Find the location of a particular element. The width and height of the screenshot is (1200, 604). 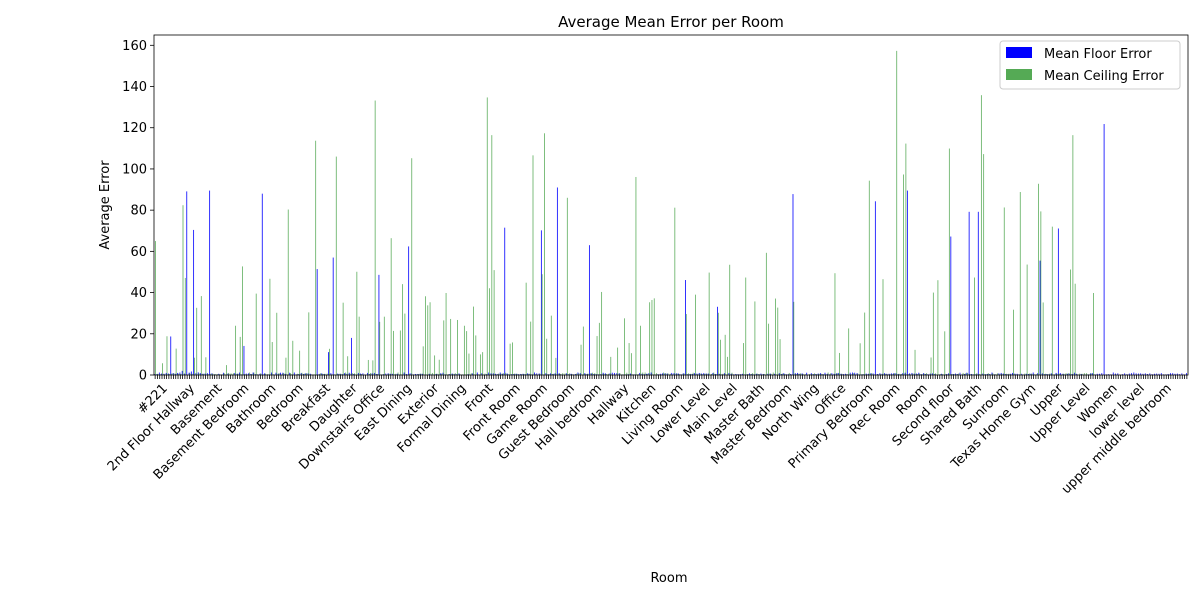

legend-swatch-floor is located at coordinates (1019, 52).